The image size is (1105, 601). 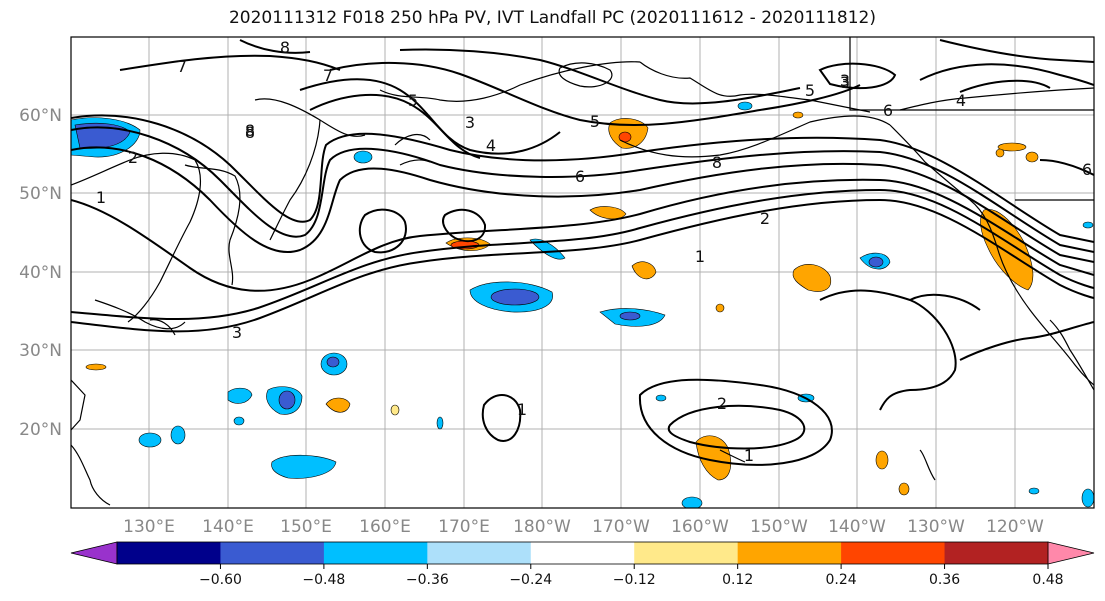 What do you see at coordinates (936, 527) in the screenshot?
I see `lon-label: 130°W` at bounding box center [936, 527].